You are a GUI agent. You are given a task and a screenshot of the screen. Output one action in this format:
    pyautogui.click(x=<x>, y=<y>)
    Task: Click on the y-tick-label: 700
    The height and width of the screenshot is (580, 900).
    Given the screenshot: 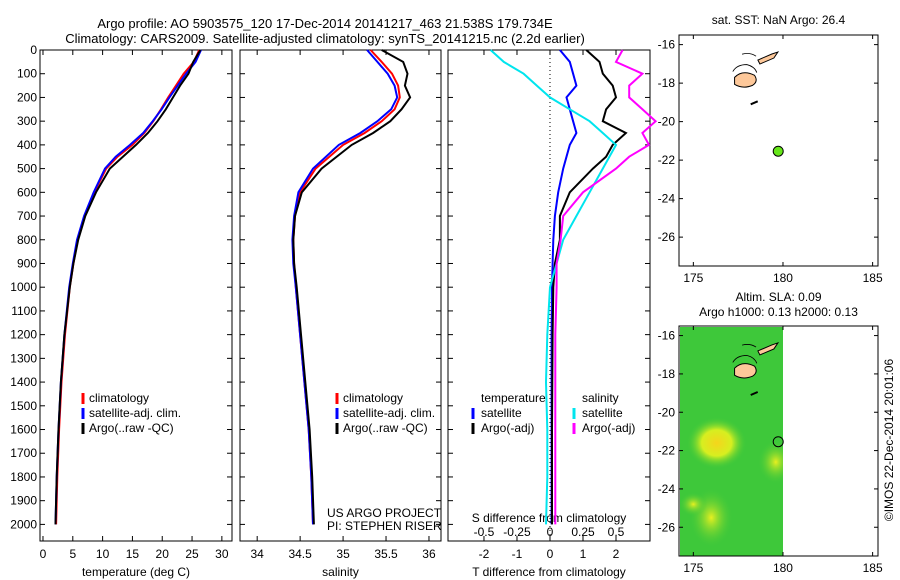 What is the action you would take?
    pyautogui.click(x=27, y=216)
    